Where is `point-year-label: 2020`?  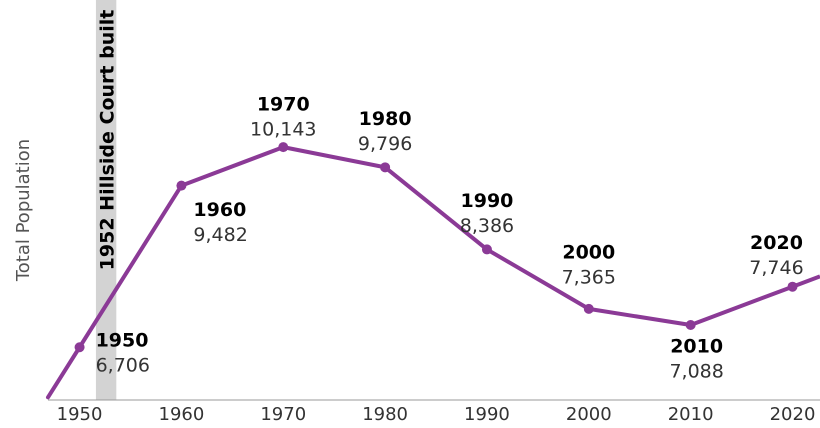
point-year-label: 2020 is located at coordinates (776, 243).